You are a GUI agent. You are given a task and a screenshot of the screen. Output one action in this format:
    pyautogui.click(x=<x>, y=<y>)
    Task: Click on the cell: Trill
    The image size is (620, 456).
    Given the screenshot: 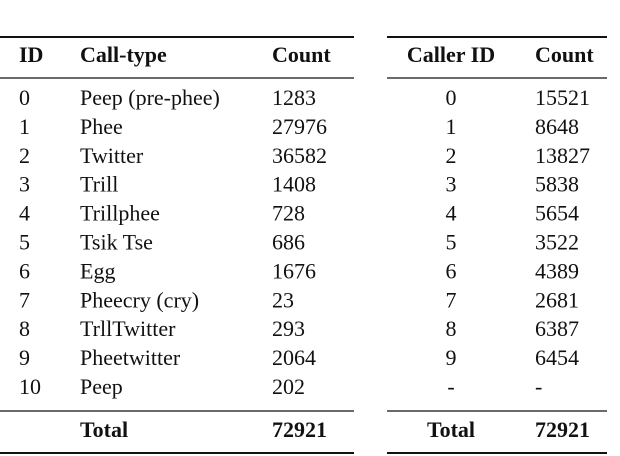 What is the action you would take?
    pyautogui.click(x=99, y=184)
    